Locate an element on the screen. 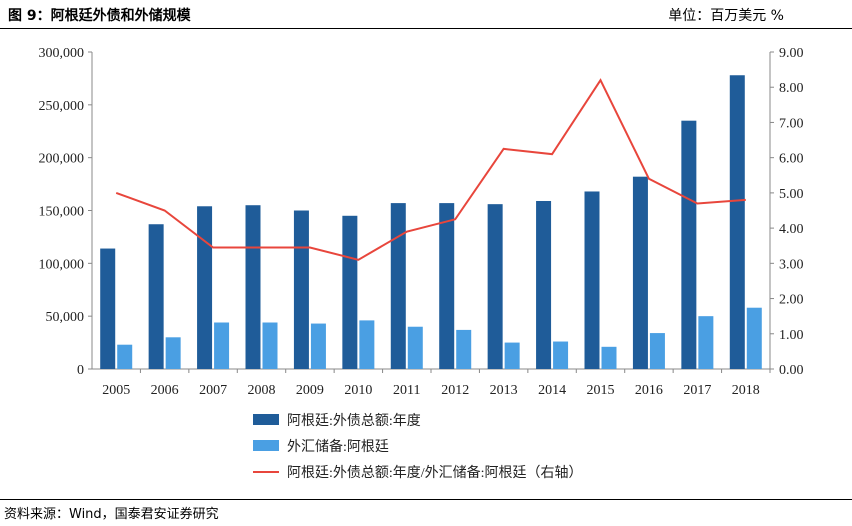 The height and width of the screenshot is (526, 852). left-tick-label: 0 is located at coordinates (80, 370).